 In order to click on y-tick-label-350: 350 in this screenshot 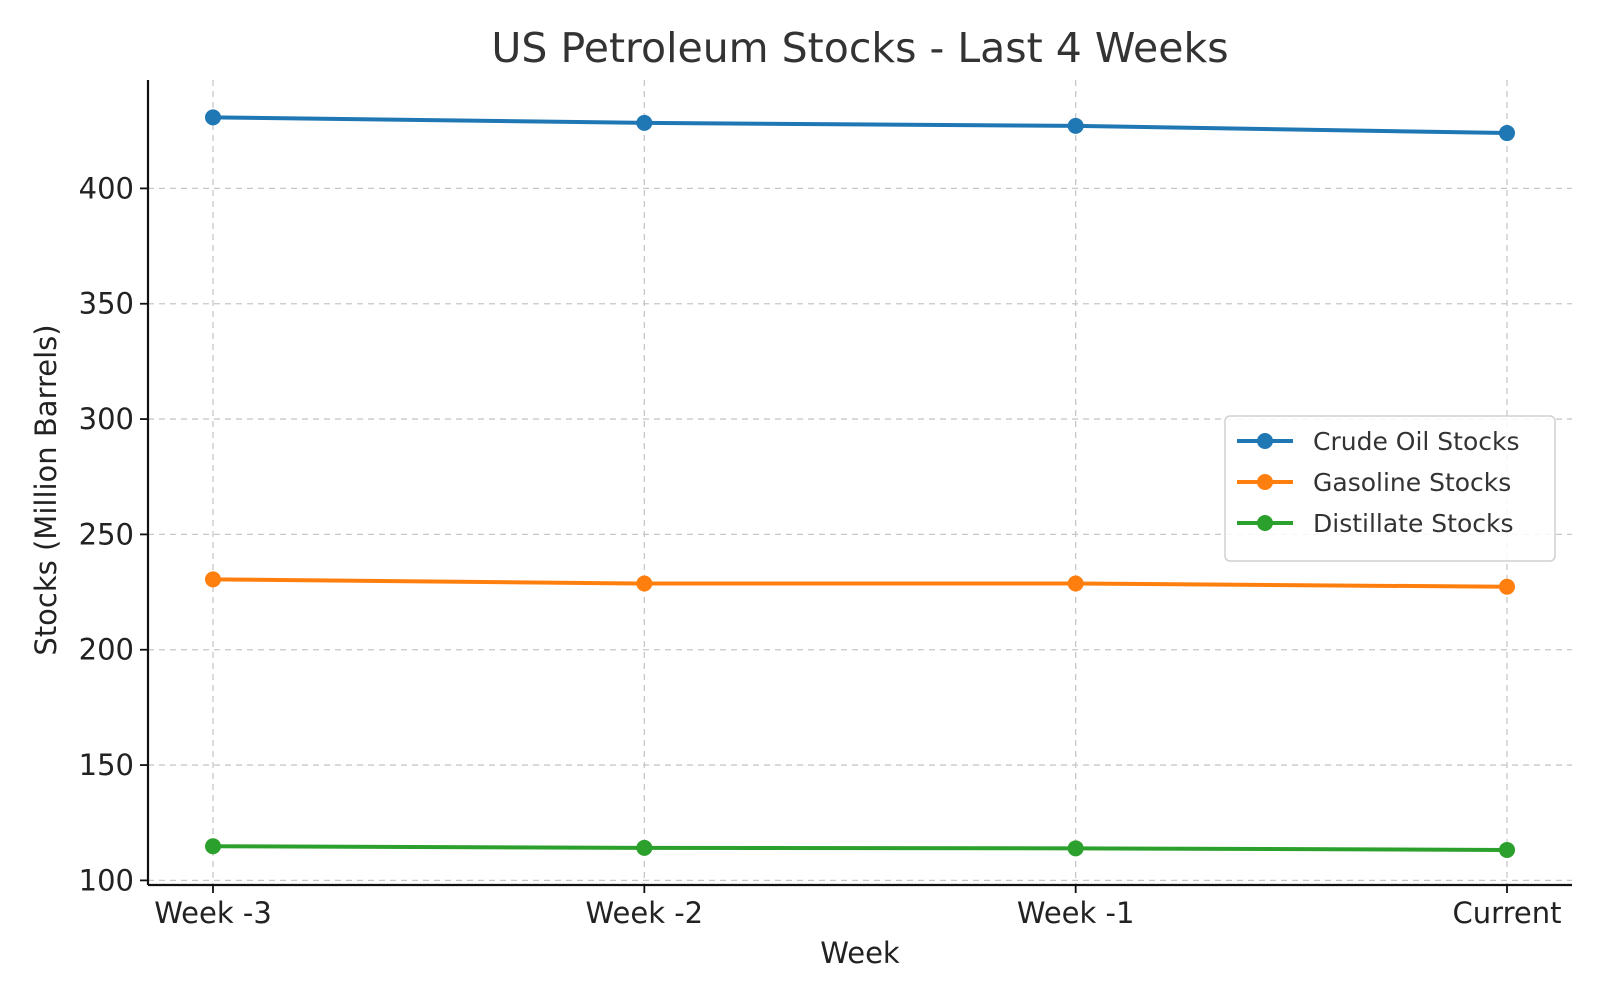, I will do `click(106, 304)`.